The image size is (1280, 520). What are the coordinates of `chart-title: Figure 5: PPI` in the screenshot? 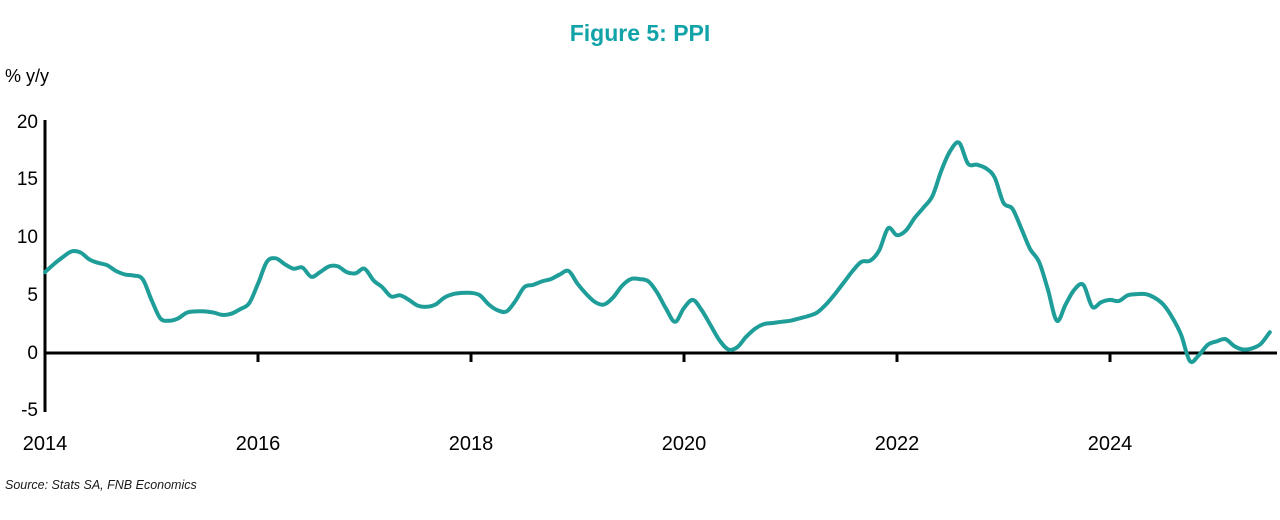 It's located at (640, 33).